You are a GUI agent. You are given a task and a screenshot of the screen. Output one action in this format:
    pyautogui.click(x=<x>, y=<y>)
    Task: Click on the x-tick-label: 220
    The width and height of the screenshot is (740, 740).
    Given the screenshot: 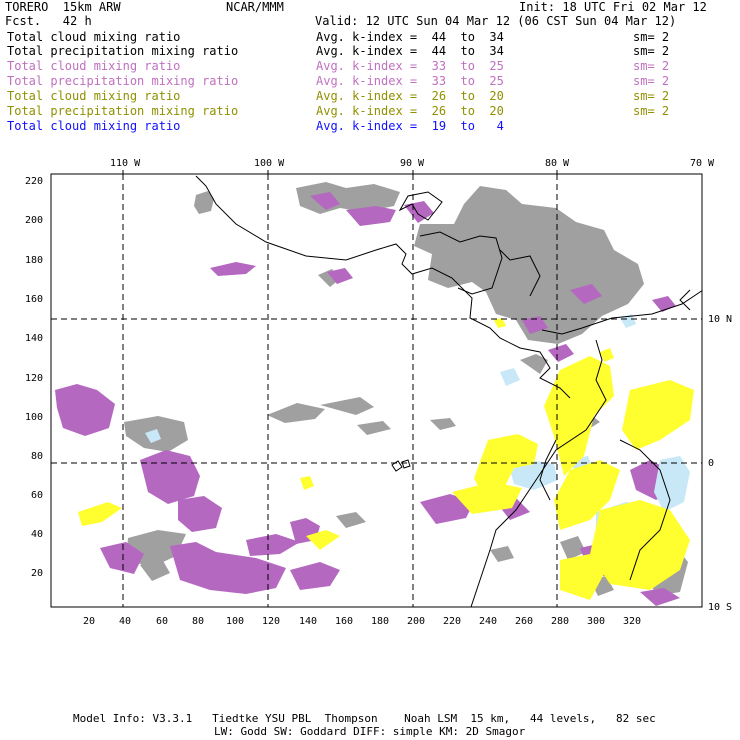 What is the action you would take?
    pyautogui.click(x=452, y=621)
    